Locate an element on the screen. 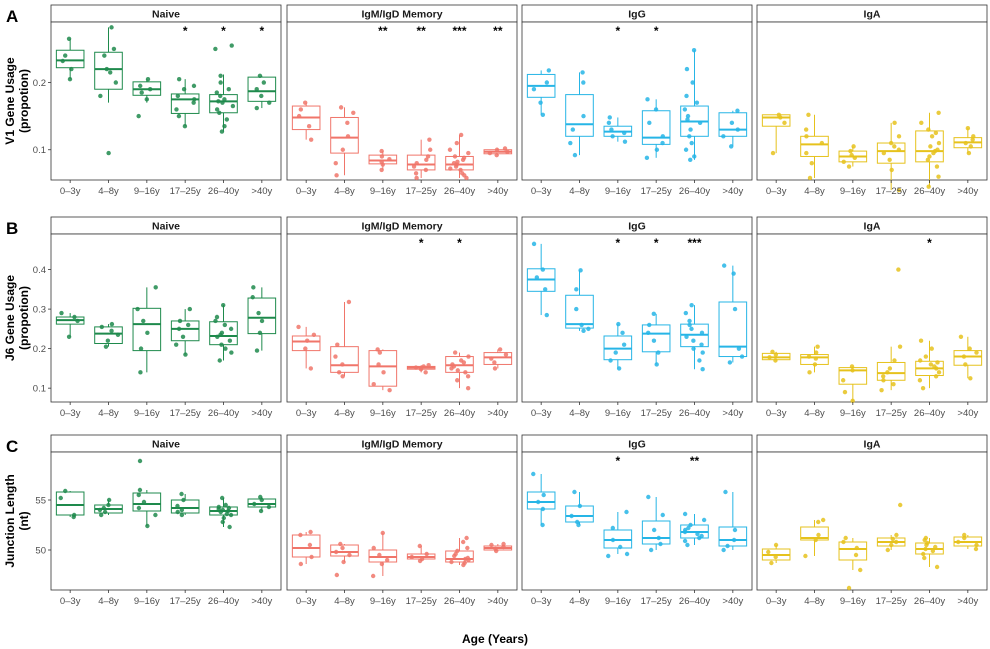 The width and height of the screenshot is (990, 649). y-axis-title-line: V1 Gene Usage is located at coordinates (10, 101).